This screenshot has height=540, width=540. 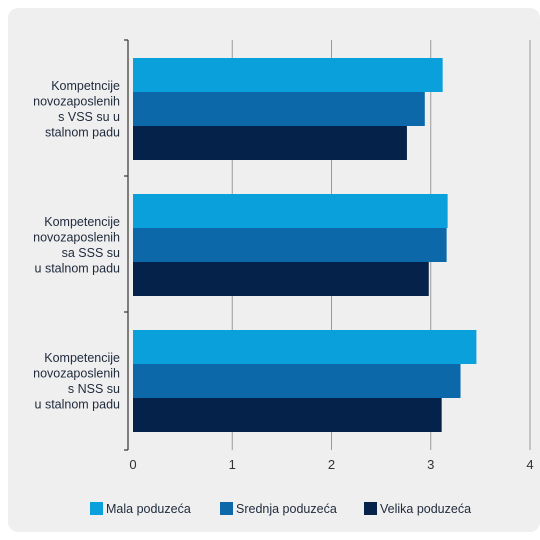 What do you see at coordinates (529, 464) in the screenshot?
I see `x-tick-label: 4` at bounding box center [529, 464].